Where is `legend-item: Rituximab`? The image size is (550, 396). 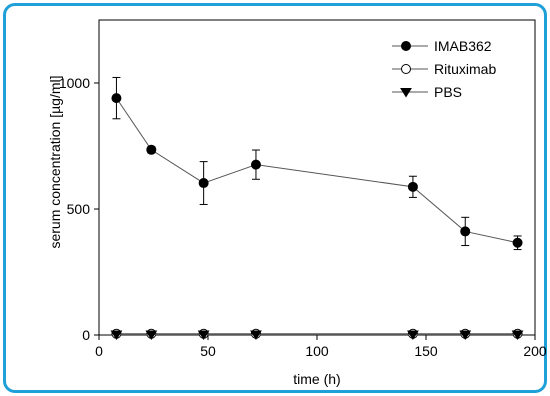 legend-item: Rituximab is located at coordinates (444, 69).